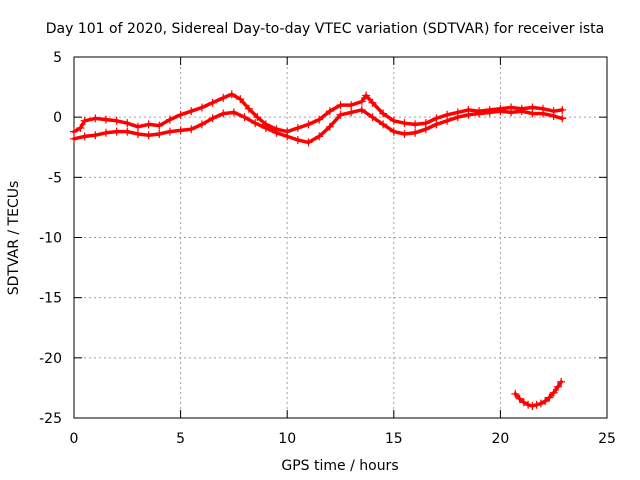 Image resolution: width=640 pixels, height=480 pixels. Describe the element at coordinates (500, 439) in the screenshot. I see `x-tick-label: 20` at that location.